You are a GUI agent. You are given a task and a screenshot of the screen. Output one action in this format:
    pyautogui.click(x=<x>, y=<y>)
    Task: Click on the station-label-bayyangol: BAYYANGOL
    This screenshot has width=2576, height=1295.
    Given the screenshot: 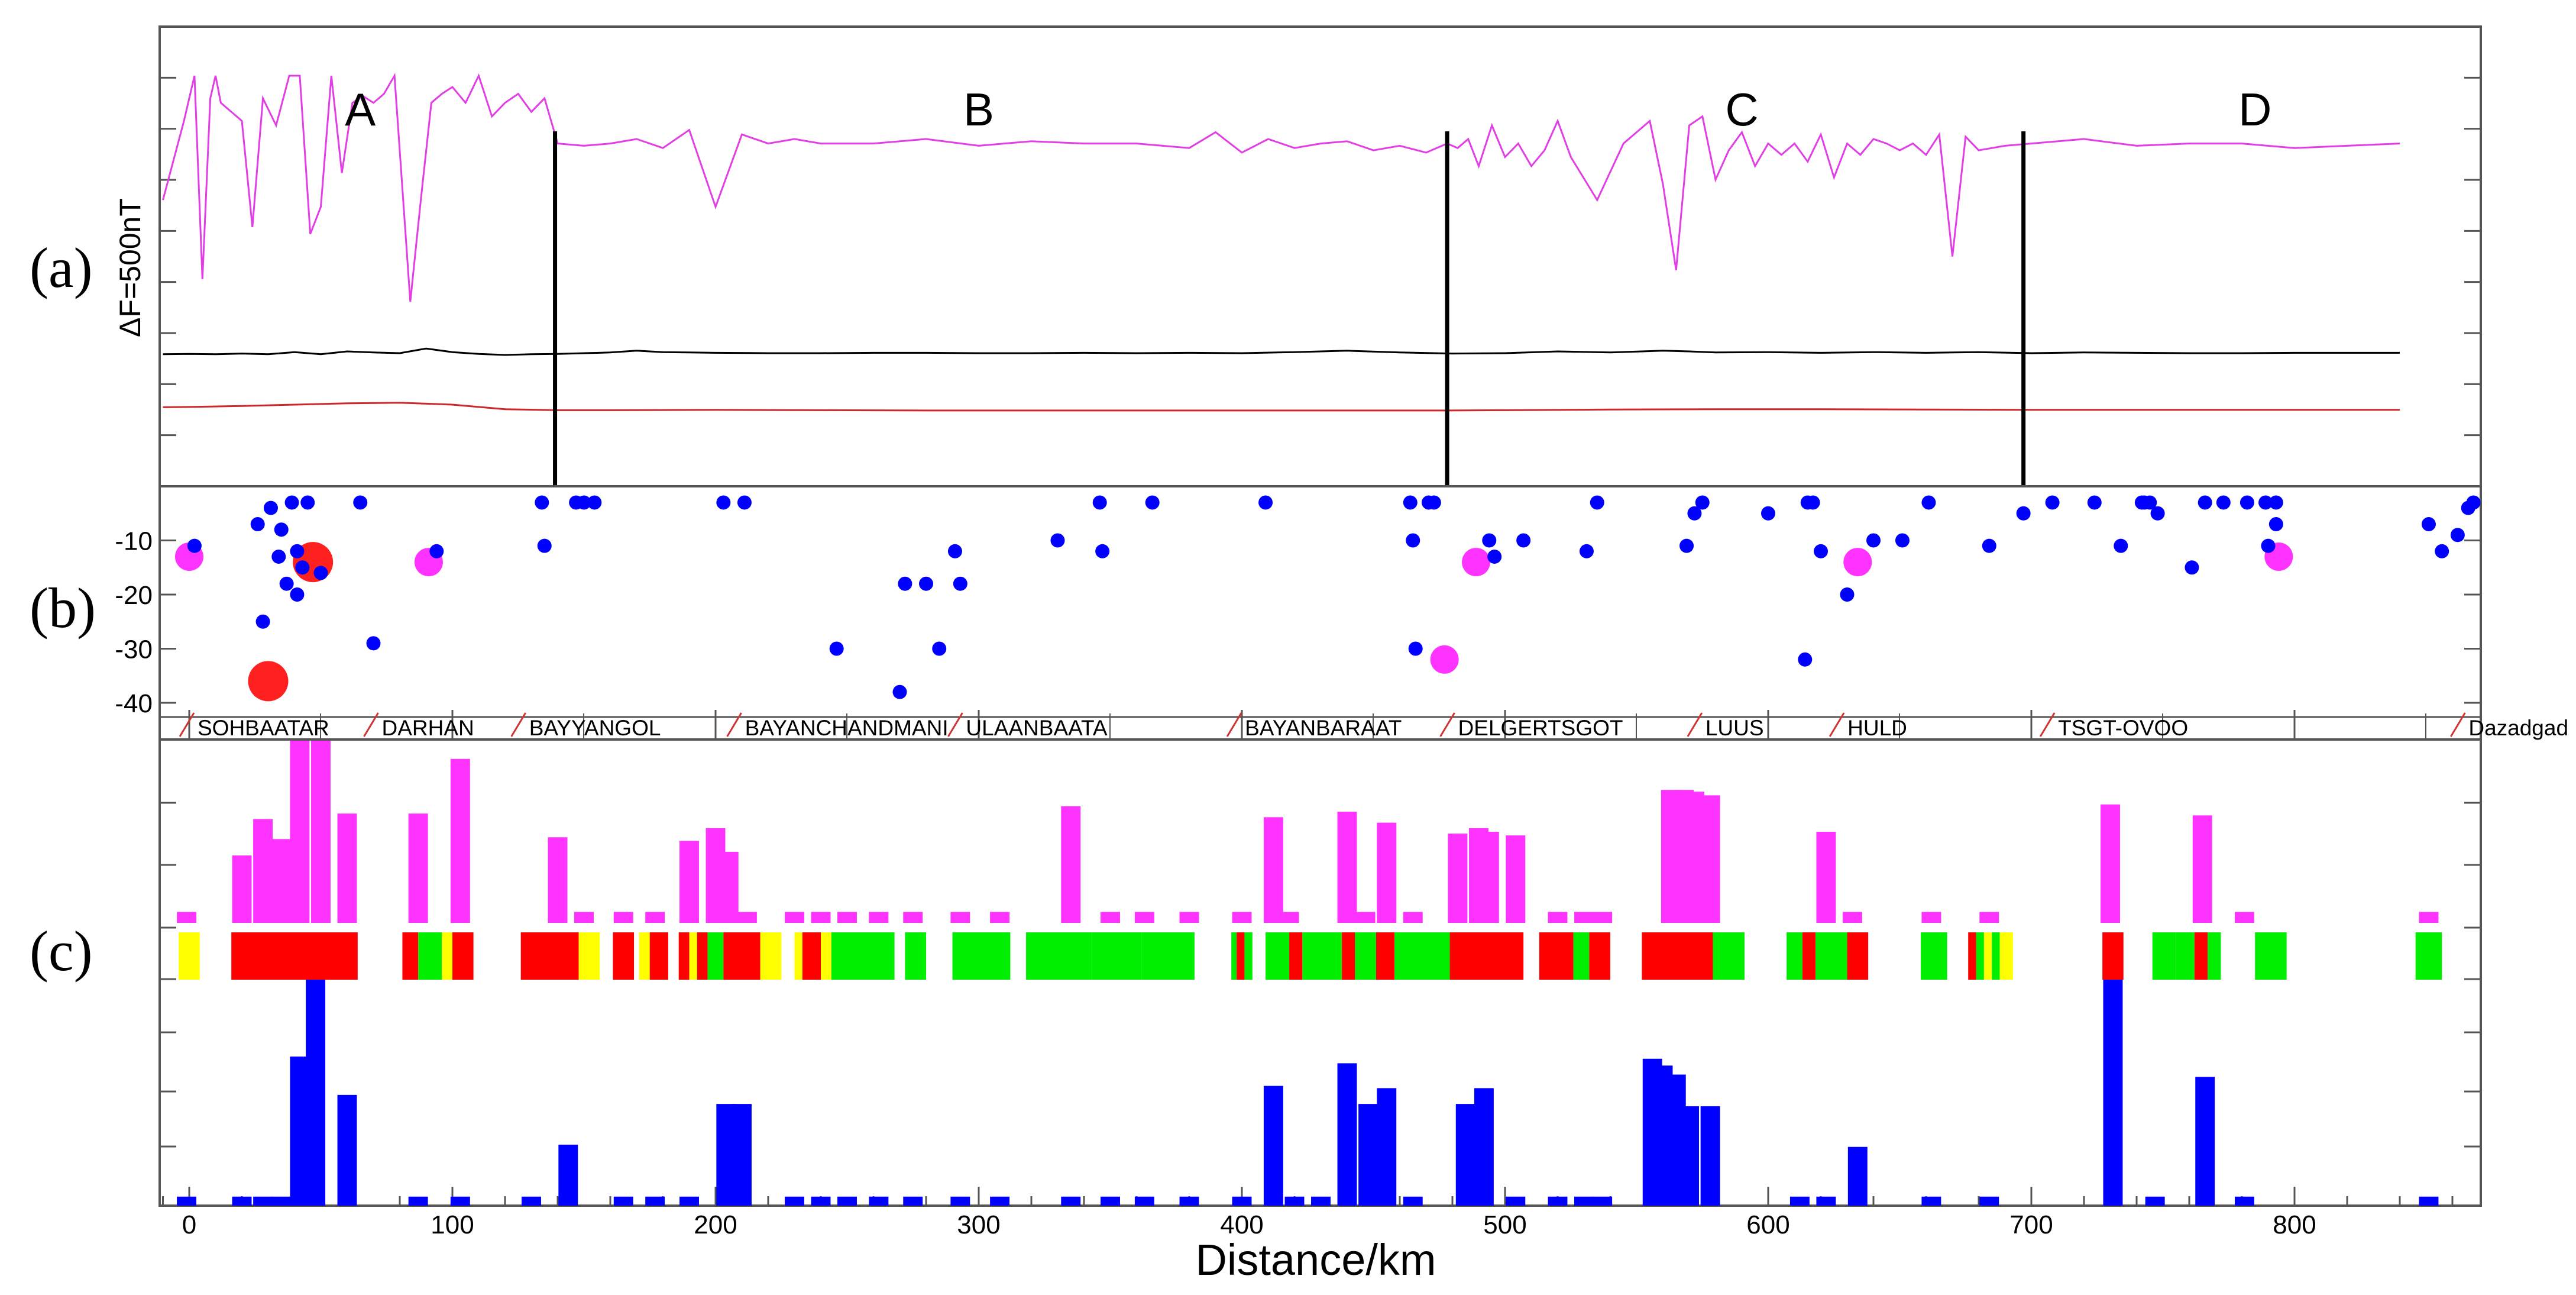 What is the action you would take?
    pyautogui.click(x=595, y=728)
    